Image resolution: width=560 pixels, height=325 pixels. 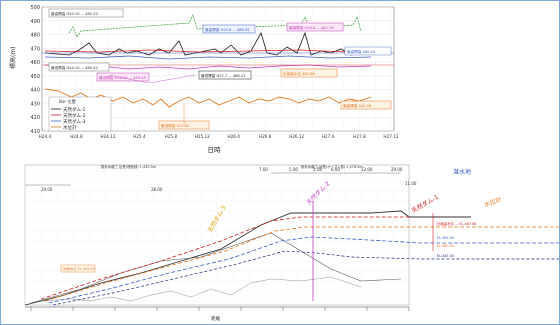 What do you see at coordinates (220, 309) in the screenshot?
I see `section-x-ticks` at bounding box center [220, 309].